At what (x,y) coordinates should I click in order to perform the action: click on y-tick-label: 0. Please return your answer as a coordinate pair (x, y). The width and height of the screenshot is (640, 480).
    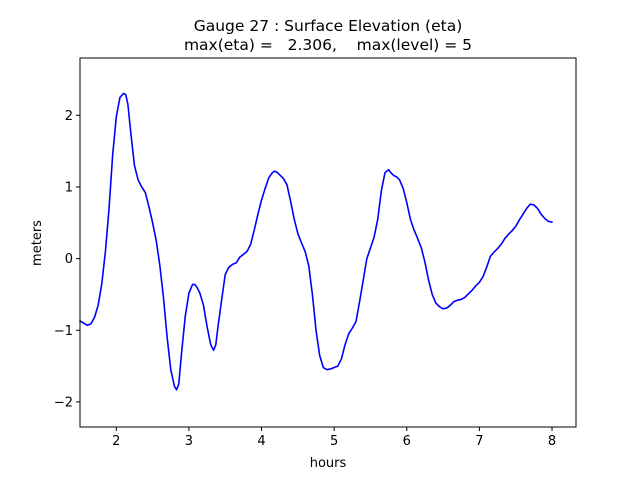
    Looking at the image, I should click on (69, 259).